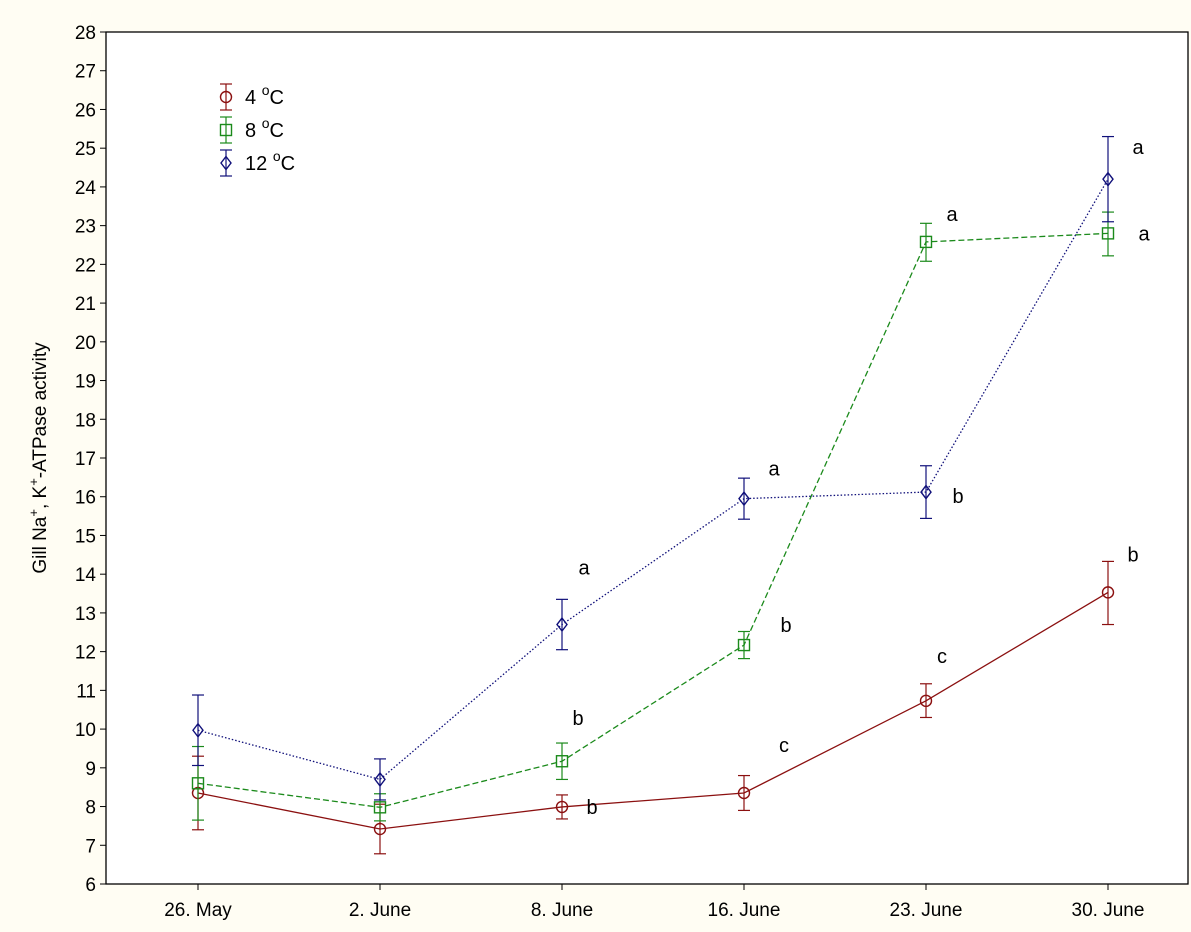 The width and height of the screenshot is (1191, 932). What do you see at coordinates (86, 575) in the screenshot?
I see `y-tick-label: 14` at bounding box center [86, 575].